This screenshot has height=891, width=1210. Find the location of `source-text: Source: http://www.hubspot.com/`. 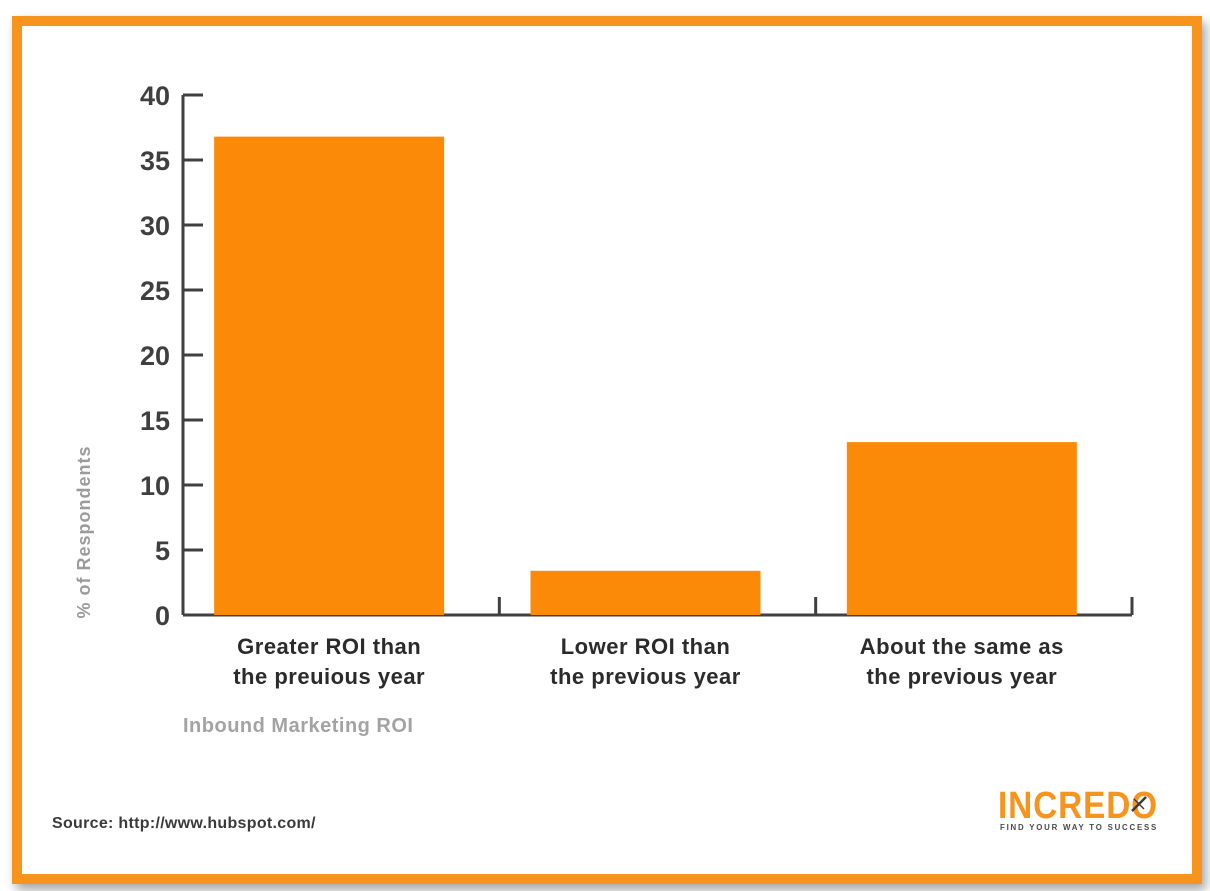

source-text: Source: http://www.hubspot.com/ is located at coordinates (184, 823).